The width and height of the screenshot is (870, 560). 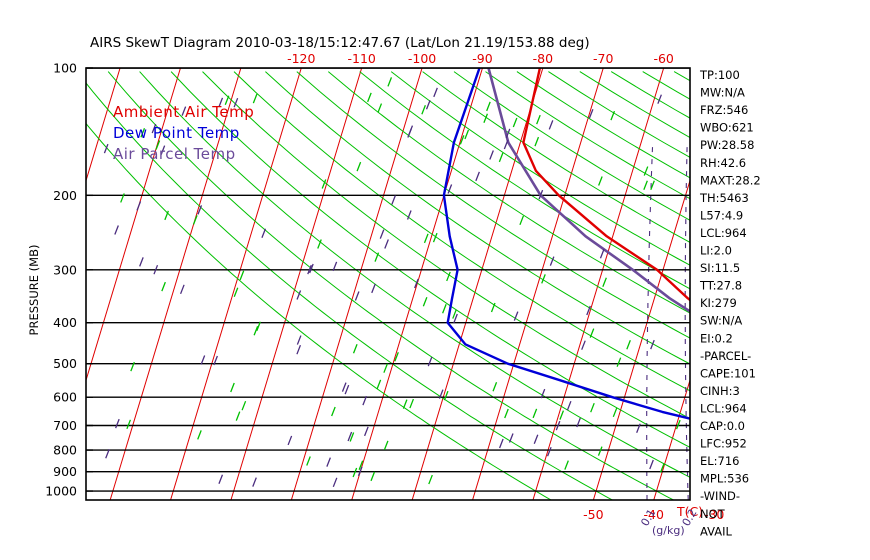 I want to click on legend-parcel-label: Air Parcel Temp, so click(x=174, y=154).